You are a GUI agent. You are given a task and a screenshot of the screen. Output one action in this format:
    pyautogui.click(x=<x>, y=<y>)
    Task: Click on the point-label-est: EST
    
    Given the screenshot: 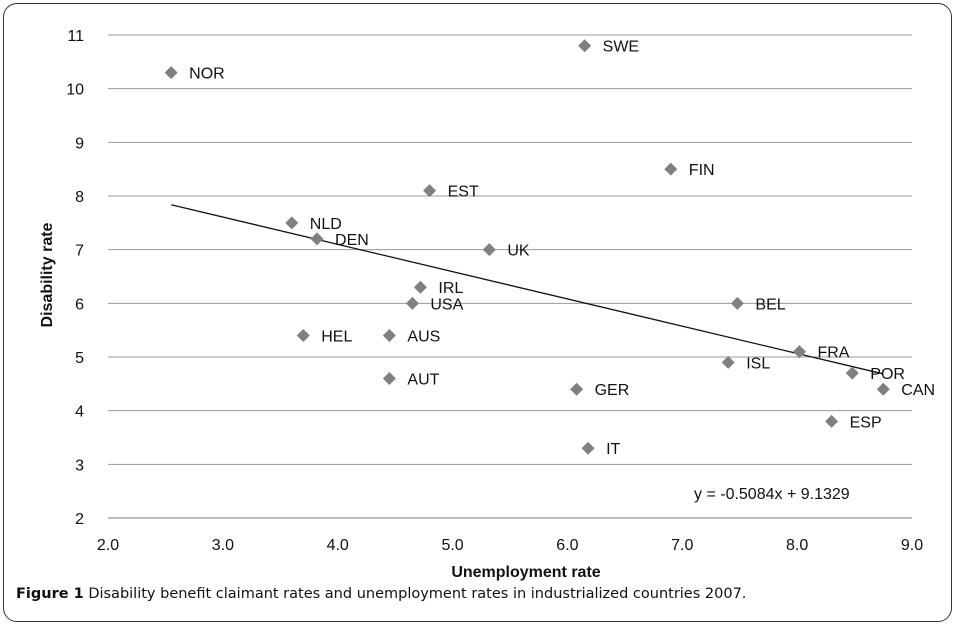 What is the action you would take?
    pyautogui.click(x=463, y=192)
    